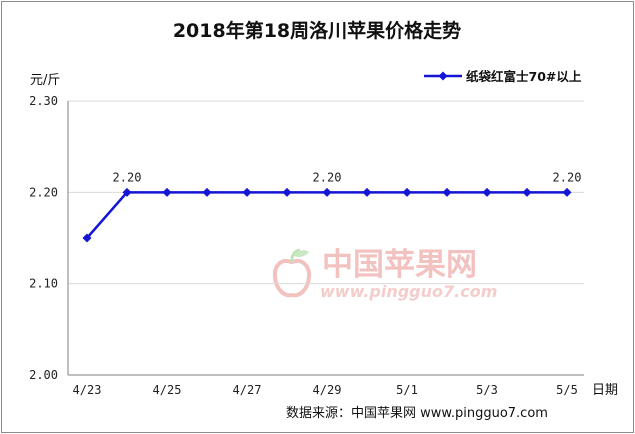  What do you see at coordinates (524, 76) in the screenshot?
I see `legend-label: 纸袋红富士70#以上` at bounding box center [524, 76].